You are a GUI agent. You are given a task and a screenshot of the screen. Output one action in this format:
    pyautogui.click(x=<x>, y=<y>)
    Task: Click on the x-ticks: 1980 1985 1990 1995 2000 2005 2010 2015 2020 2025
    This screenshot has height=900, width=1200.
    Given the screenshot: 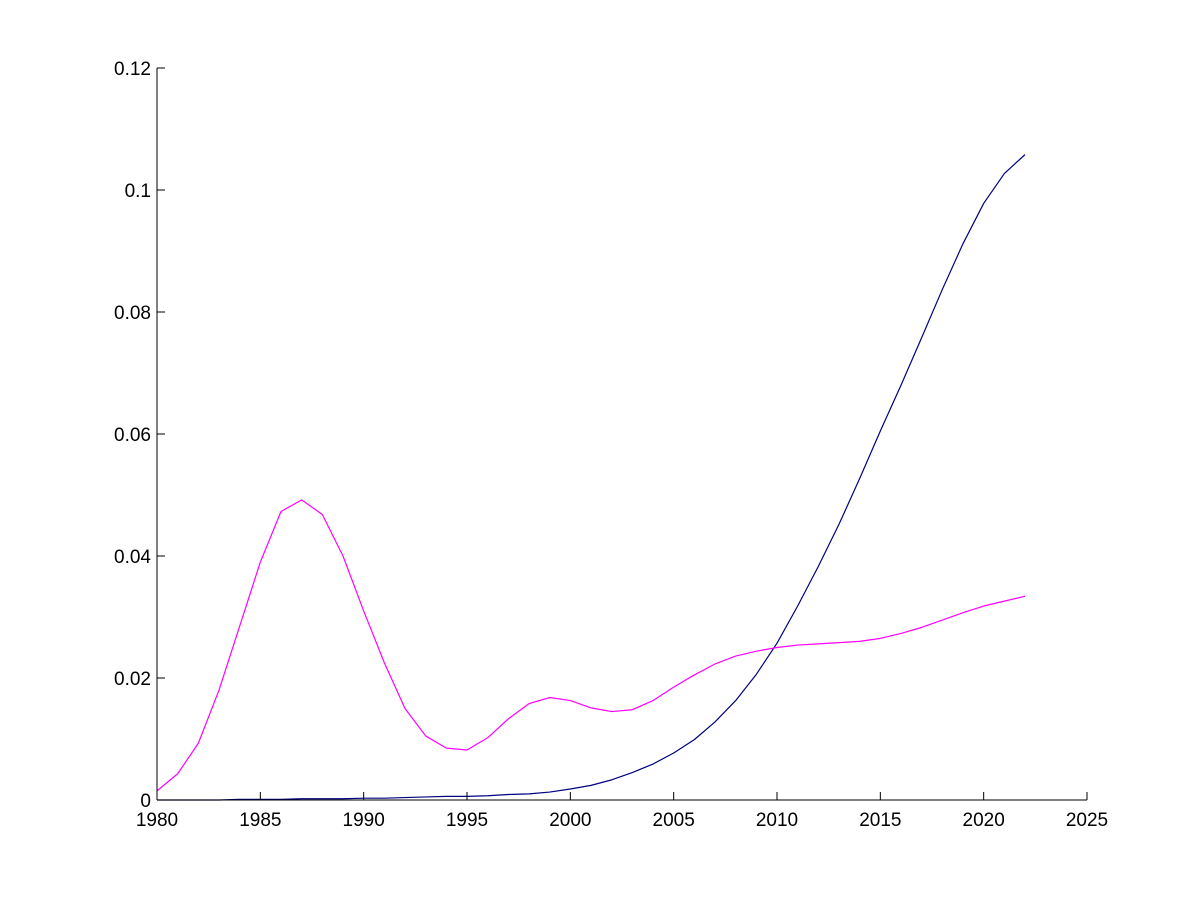 What is the action you would take?
    pyautogui.click(x=622, y=811)
    